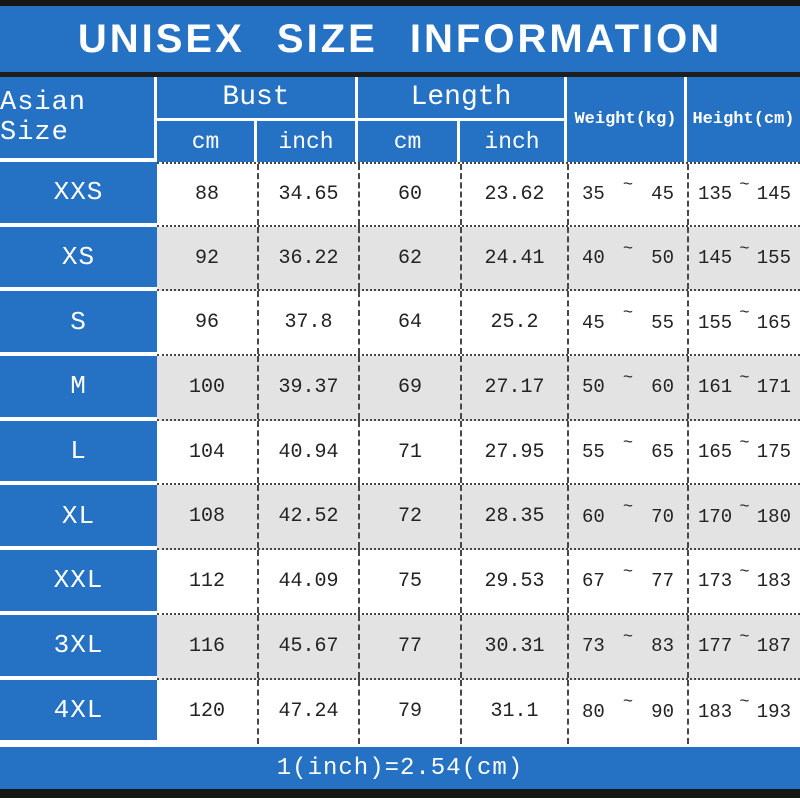  Describe the element at coordinates (206, 258) in the screenshot. I see `bust-cm-value: 92` at that location.